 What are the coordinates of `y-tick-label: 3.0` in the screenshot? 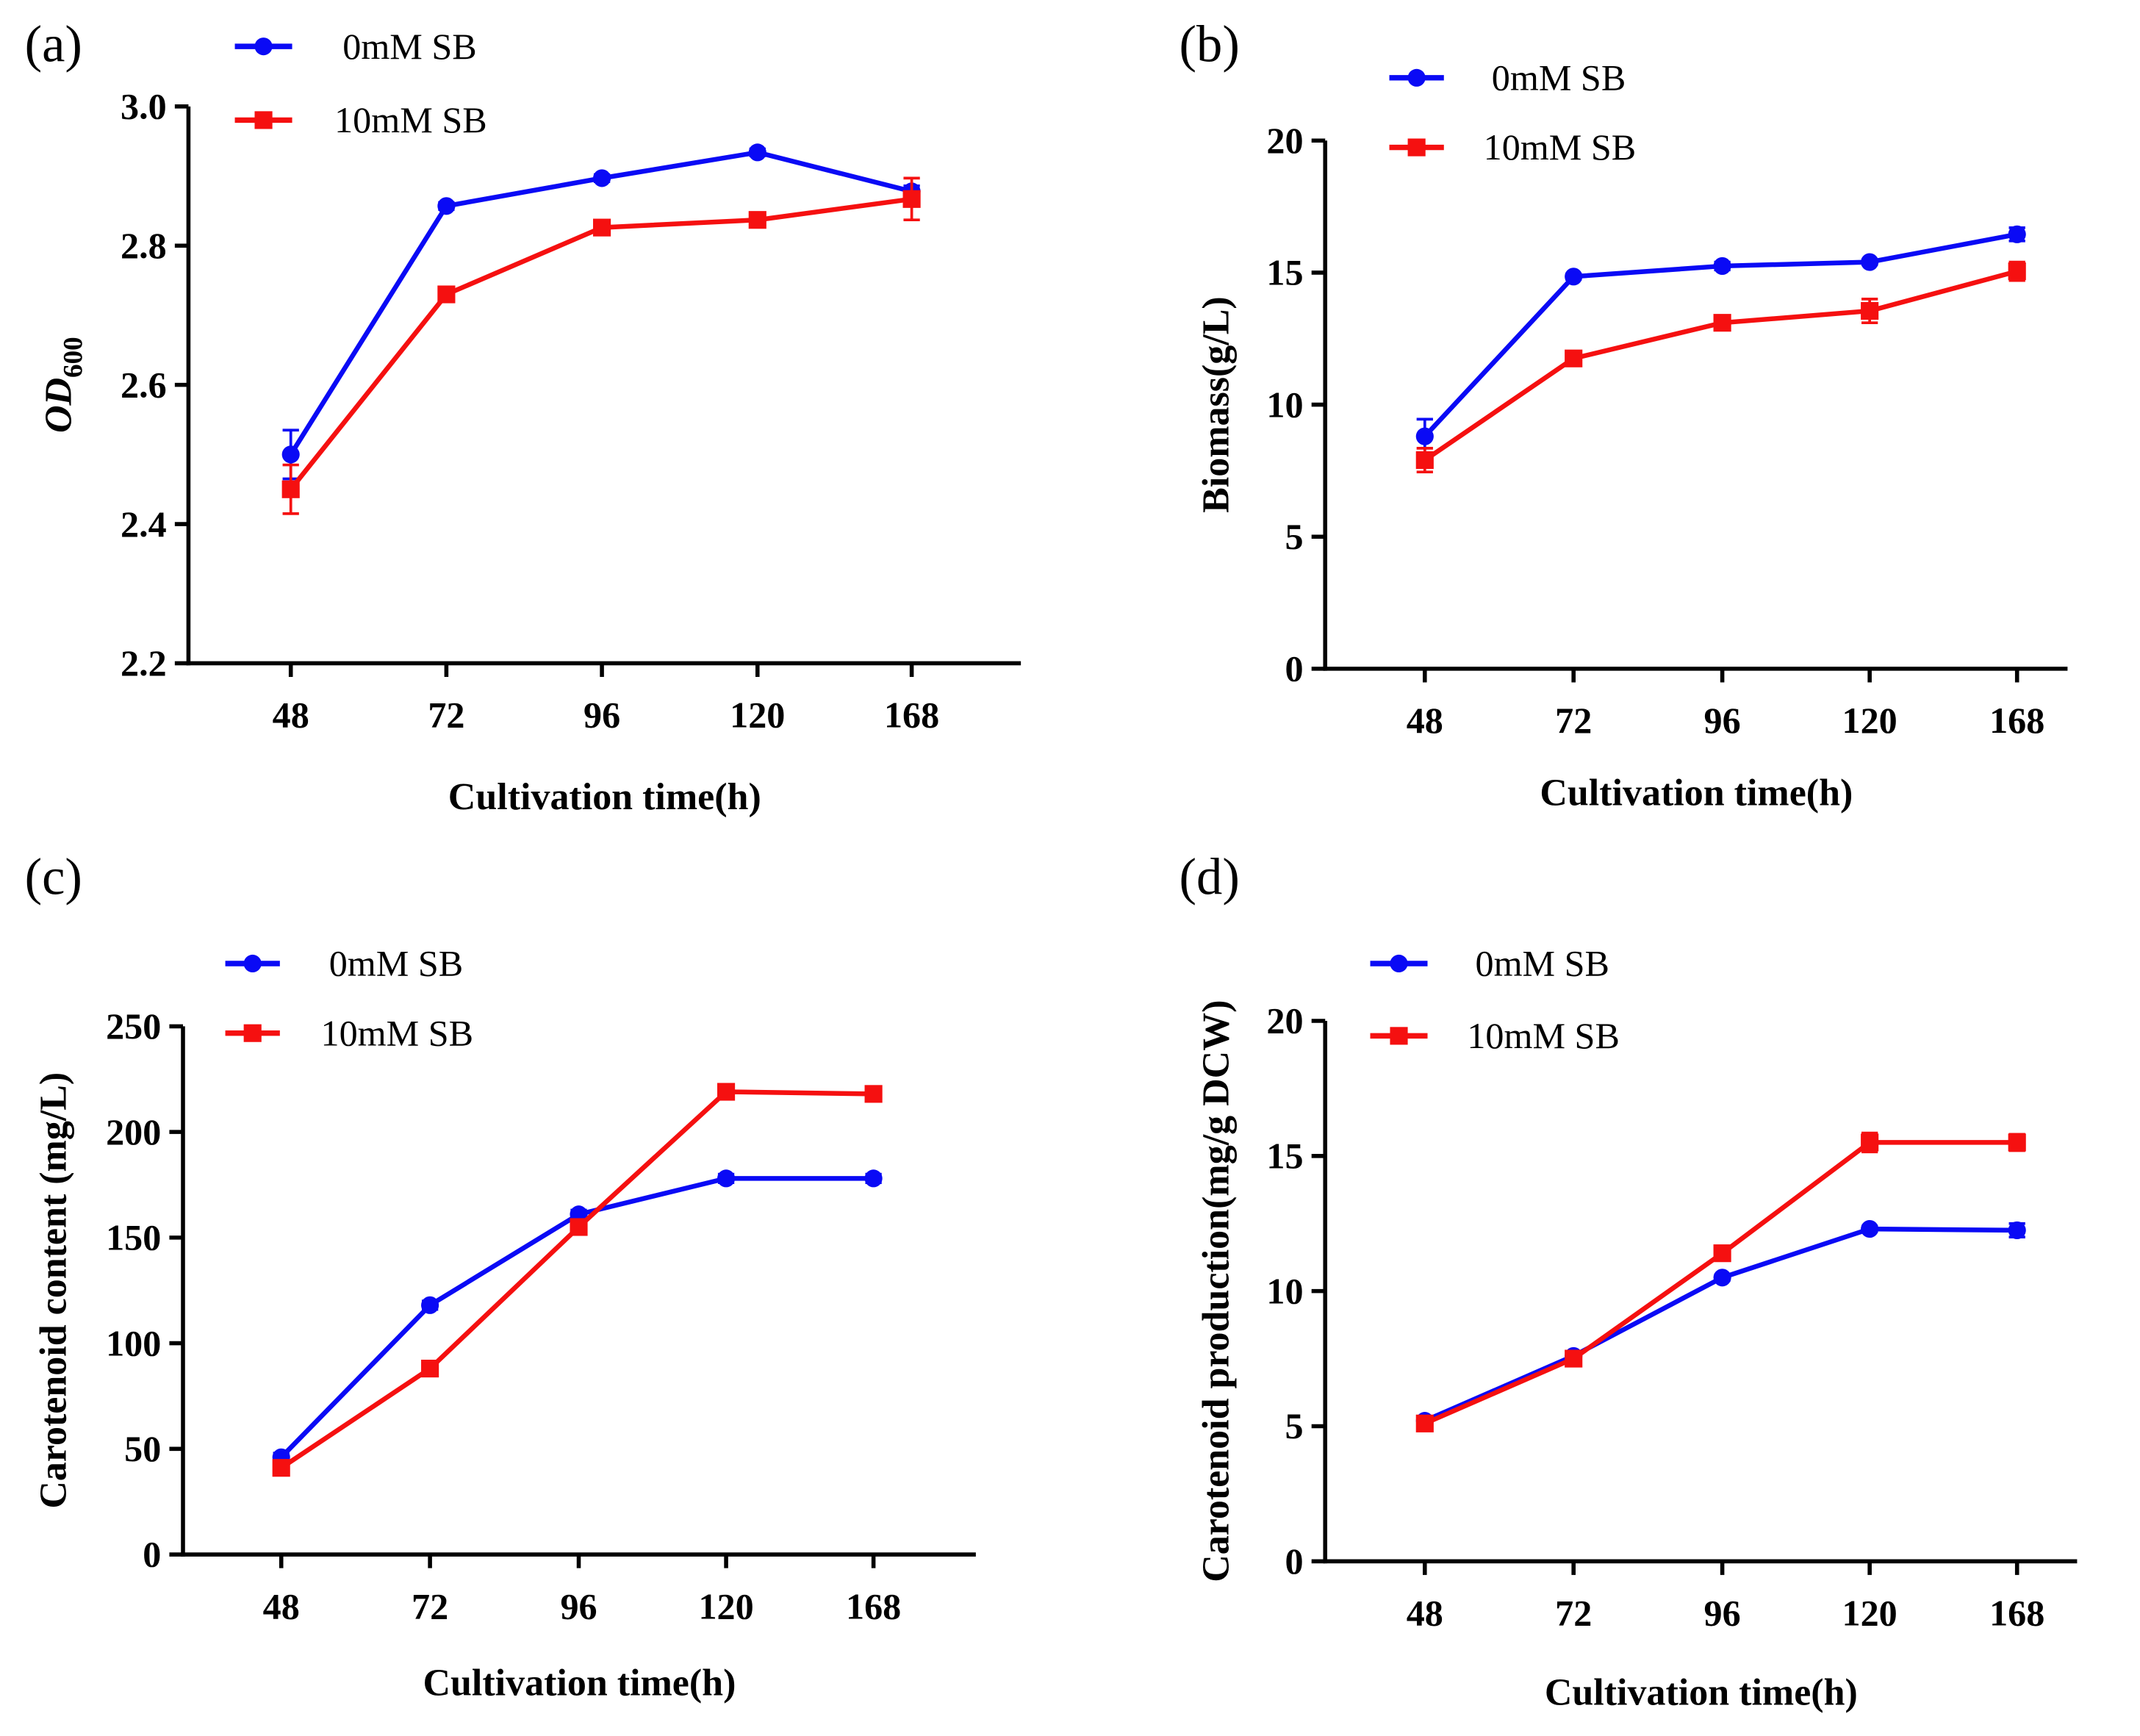 It's located at (144, 106).